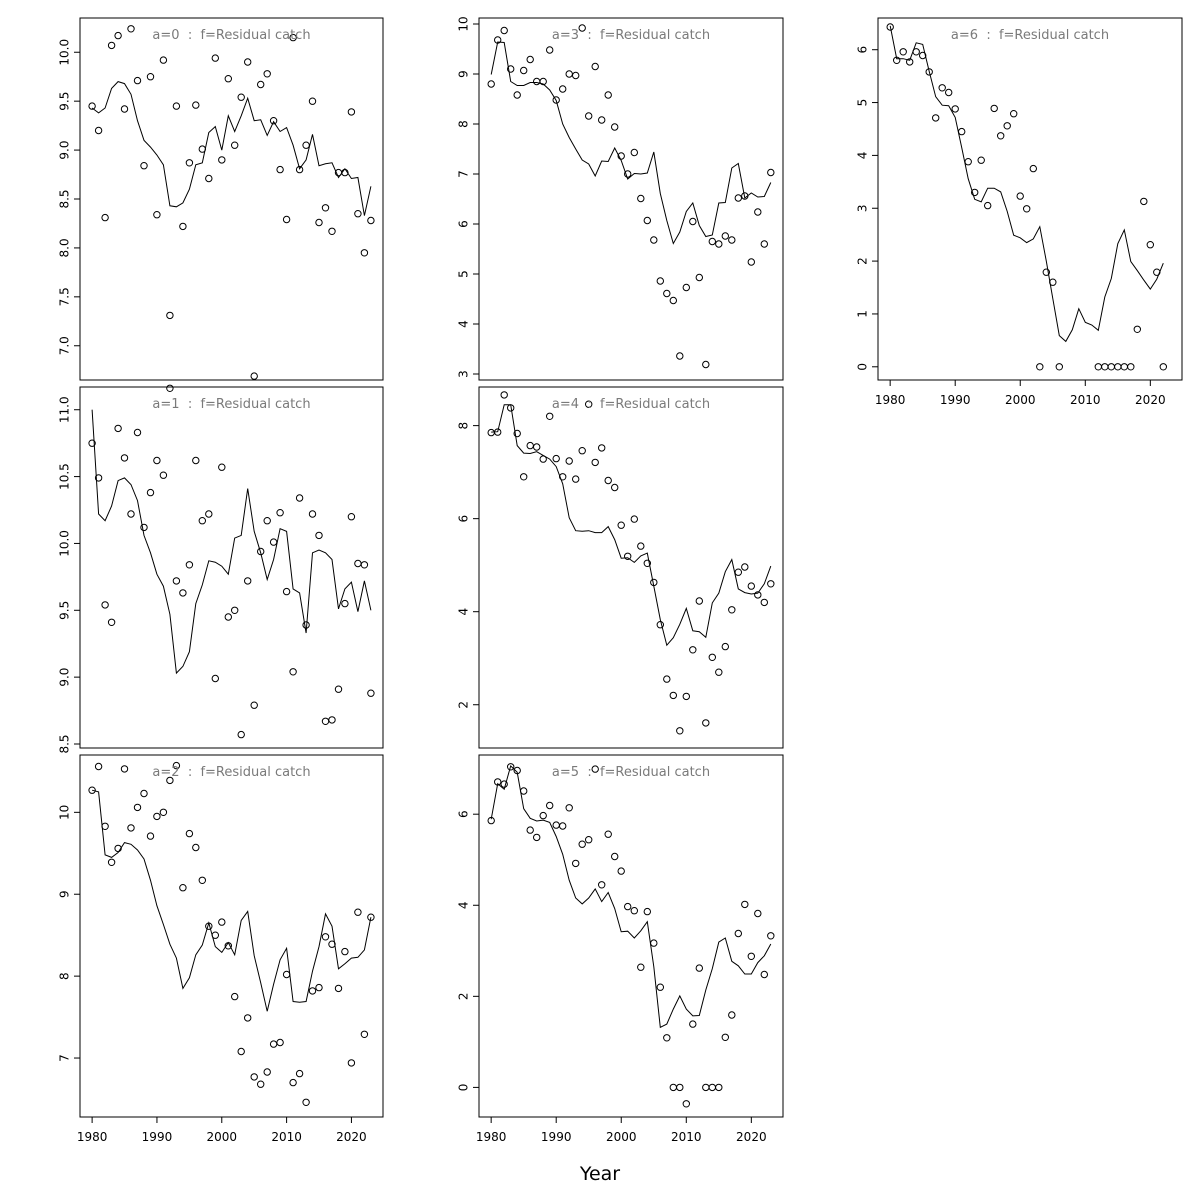  What do you see at coordinates (65, 296) in the screenshot?
I see `y-tick-label: 7.5` at bounding box center [65, 296].